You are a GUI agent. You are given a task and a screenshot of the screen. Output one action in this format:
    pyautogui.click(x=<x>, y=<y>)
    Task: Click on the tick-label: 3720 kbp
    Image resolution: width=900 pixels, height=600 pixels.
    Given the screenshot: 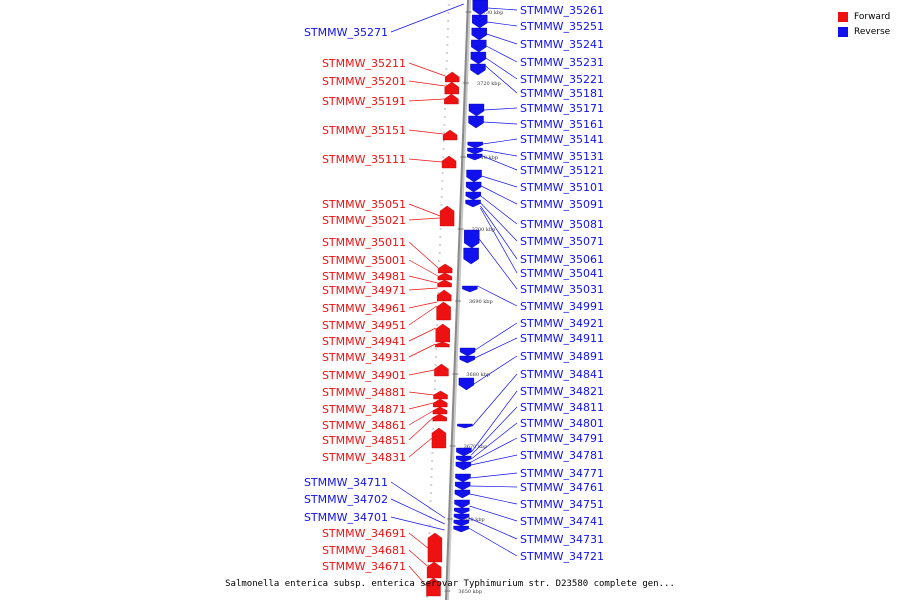 What is the action you would take?
    pyautogui.click(x=489, y=84)
    